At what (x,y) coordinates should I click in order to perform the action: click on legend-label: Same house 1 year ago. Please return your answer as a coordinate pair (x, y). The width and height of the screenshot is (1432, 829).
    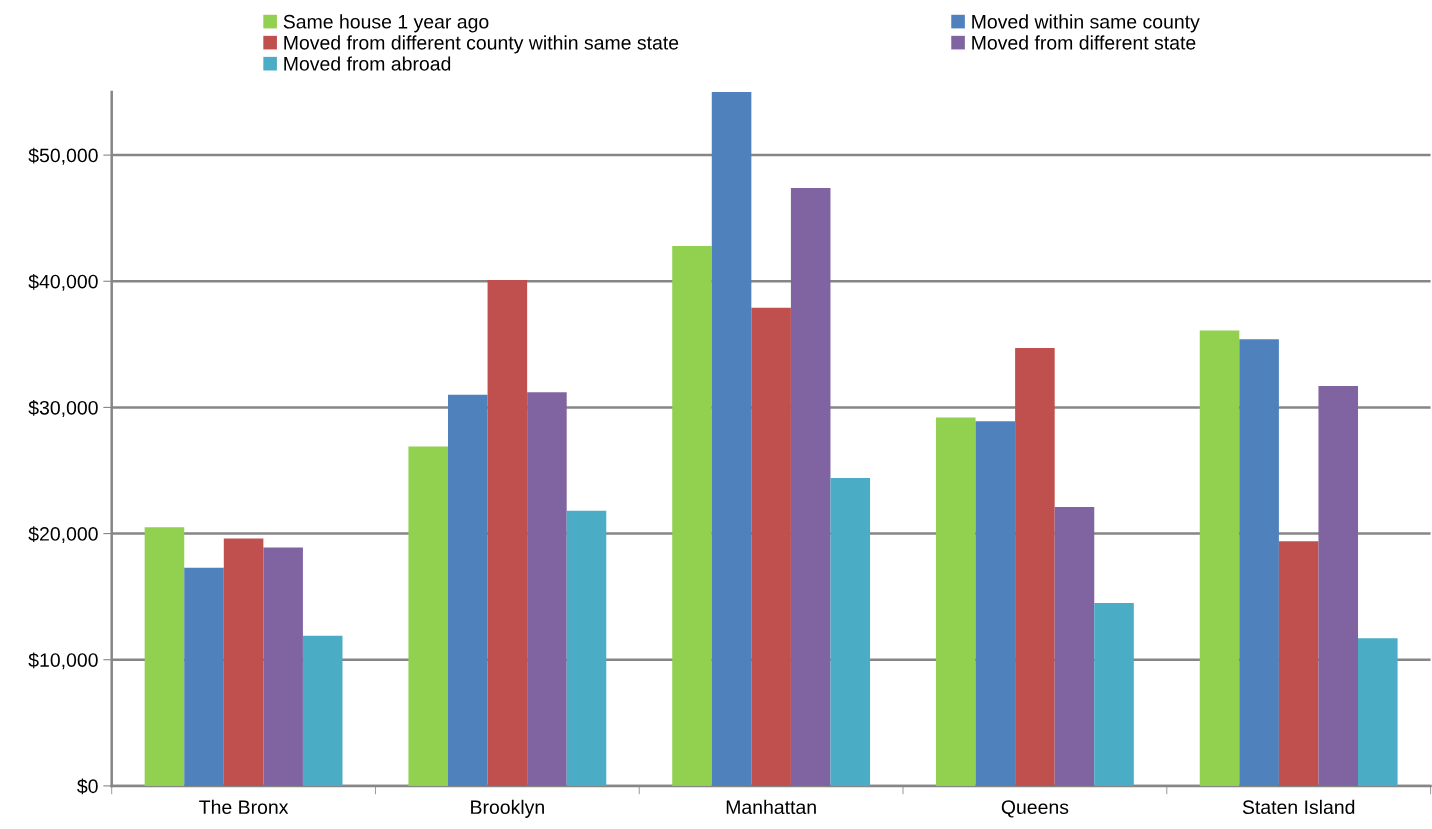
    Looking at the image, I should click on (386, 23).